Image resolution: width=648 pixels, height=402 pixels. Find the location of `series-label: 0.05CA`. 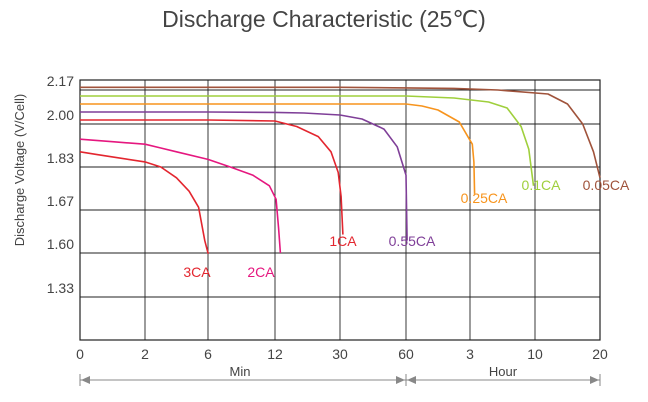

series-label: 0.05CA is located at coordinates (606, 185).